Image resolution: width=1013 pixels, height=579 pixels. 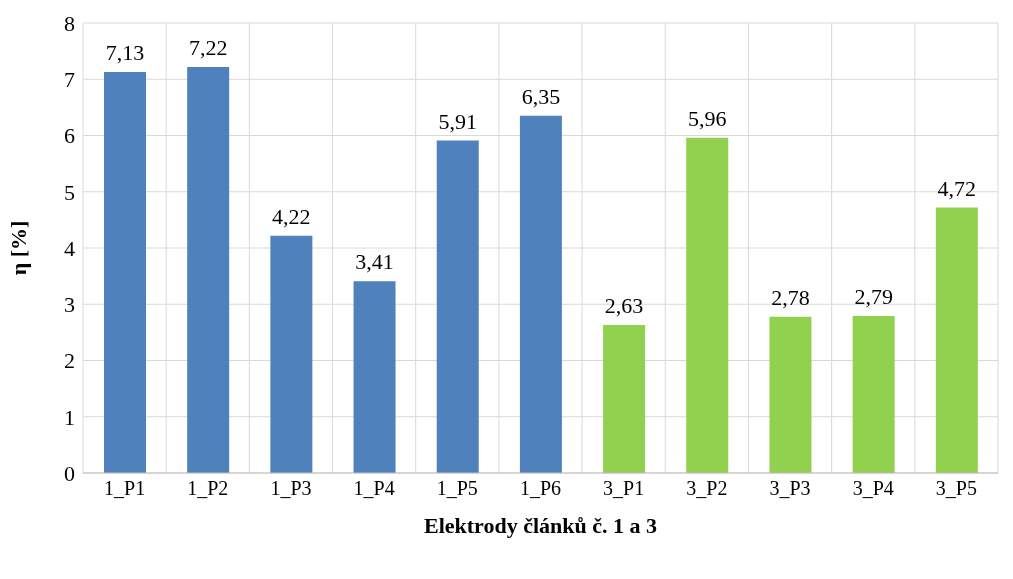 I want to click on x-tick-label: 1_P5, so click(x=457, y=488).